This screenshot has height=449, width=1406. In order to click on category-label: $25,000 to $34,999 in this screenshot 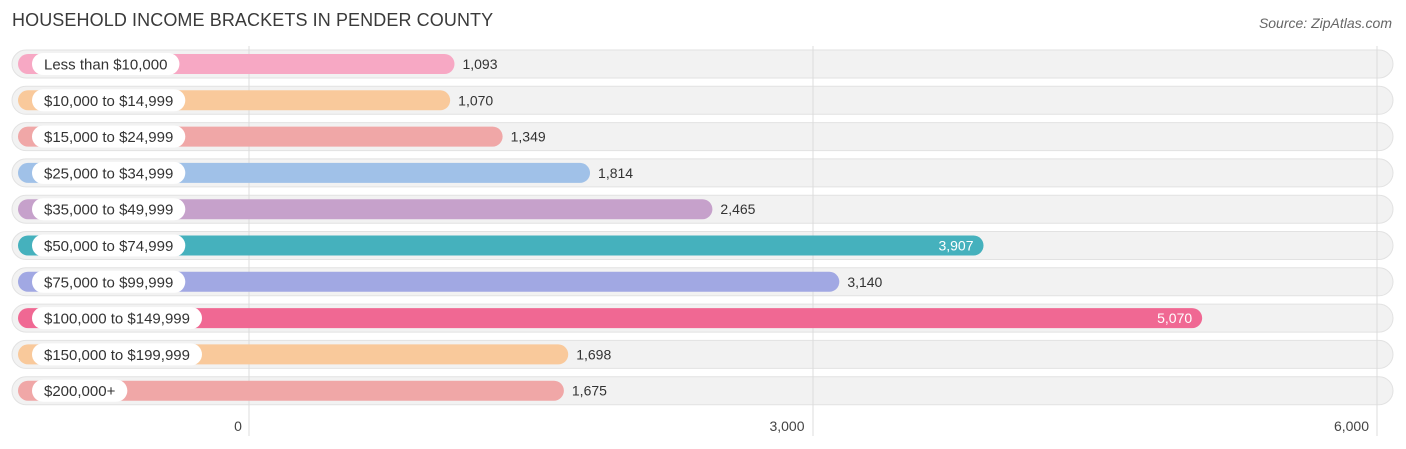, I will do `click(108, 173)`.